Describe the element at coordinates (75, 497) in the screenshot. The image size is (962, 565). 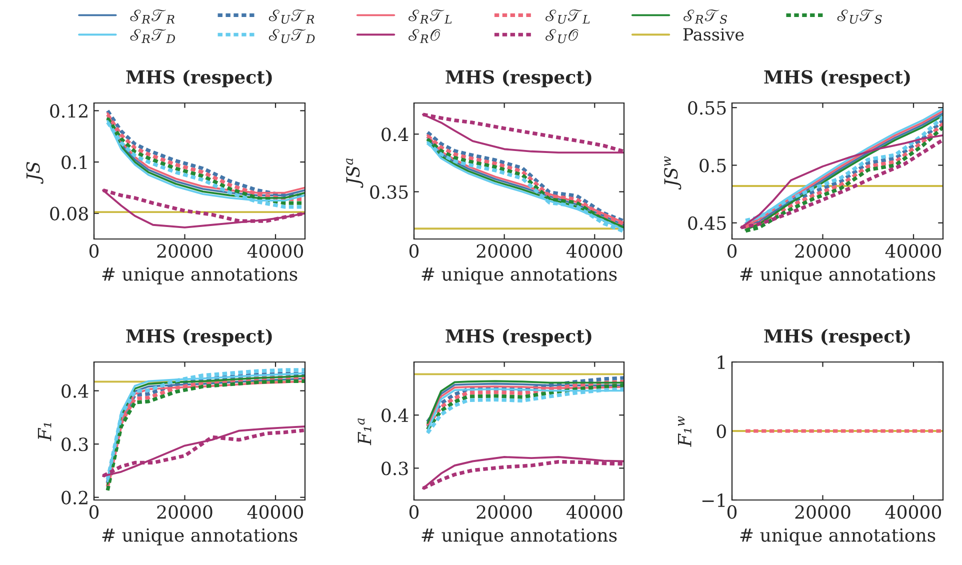
I see `y-tick-label: 0.2` at that location.